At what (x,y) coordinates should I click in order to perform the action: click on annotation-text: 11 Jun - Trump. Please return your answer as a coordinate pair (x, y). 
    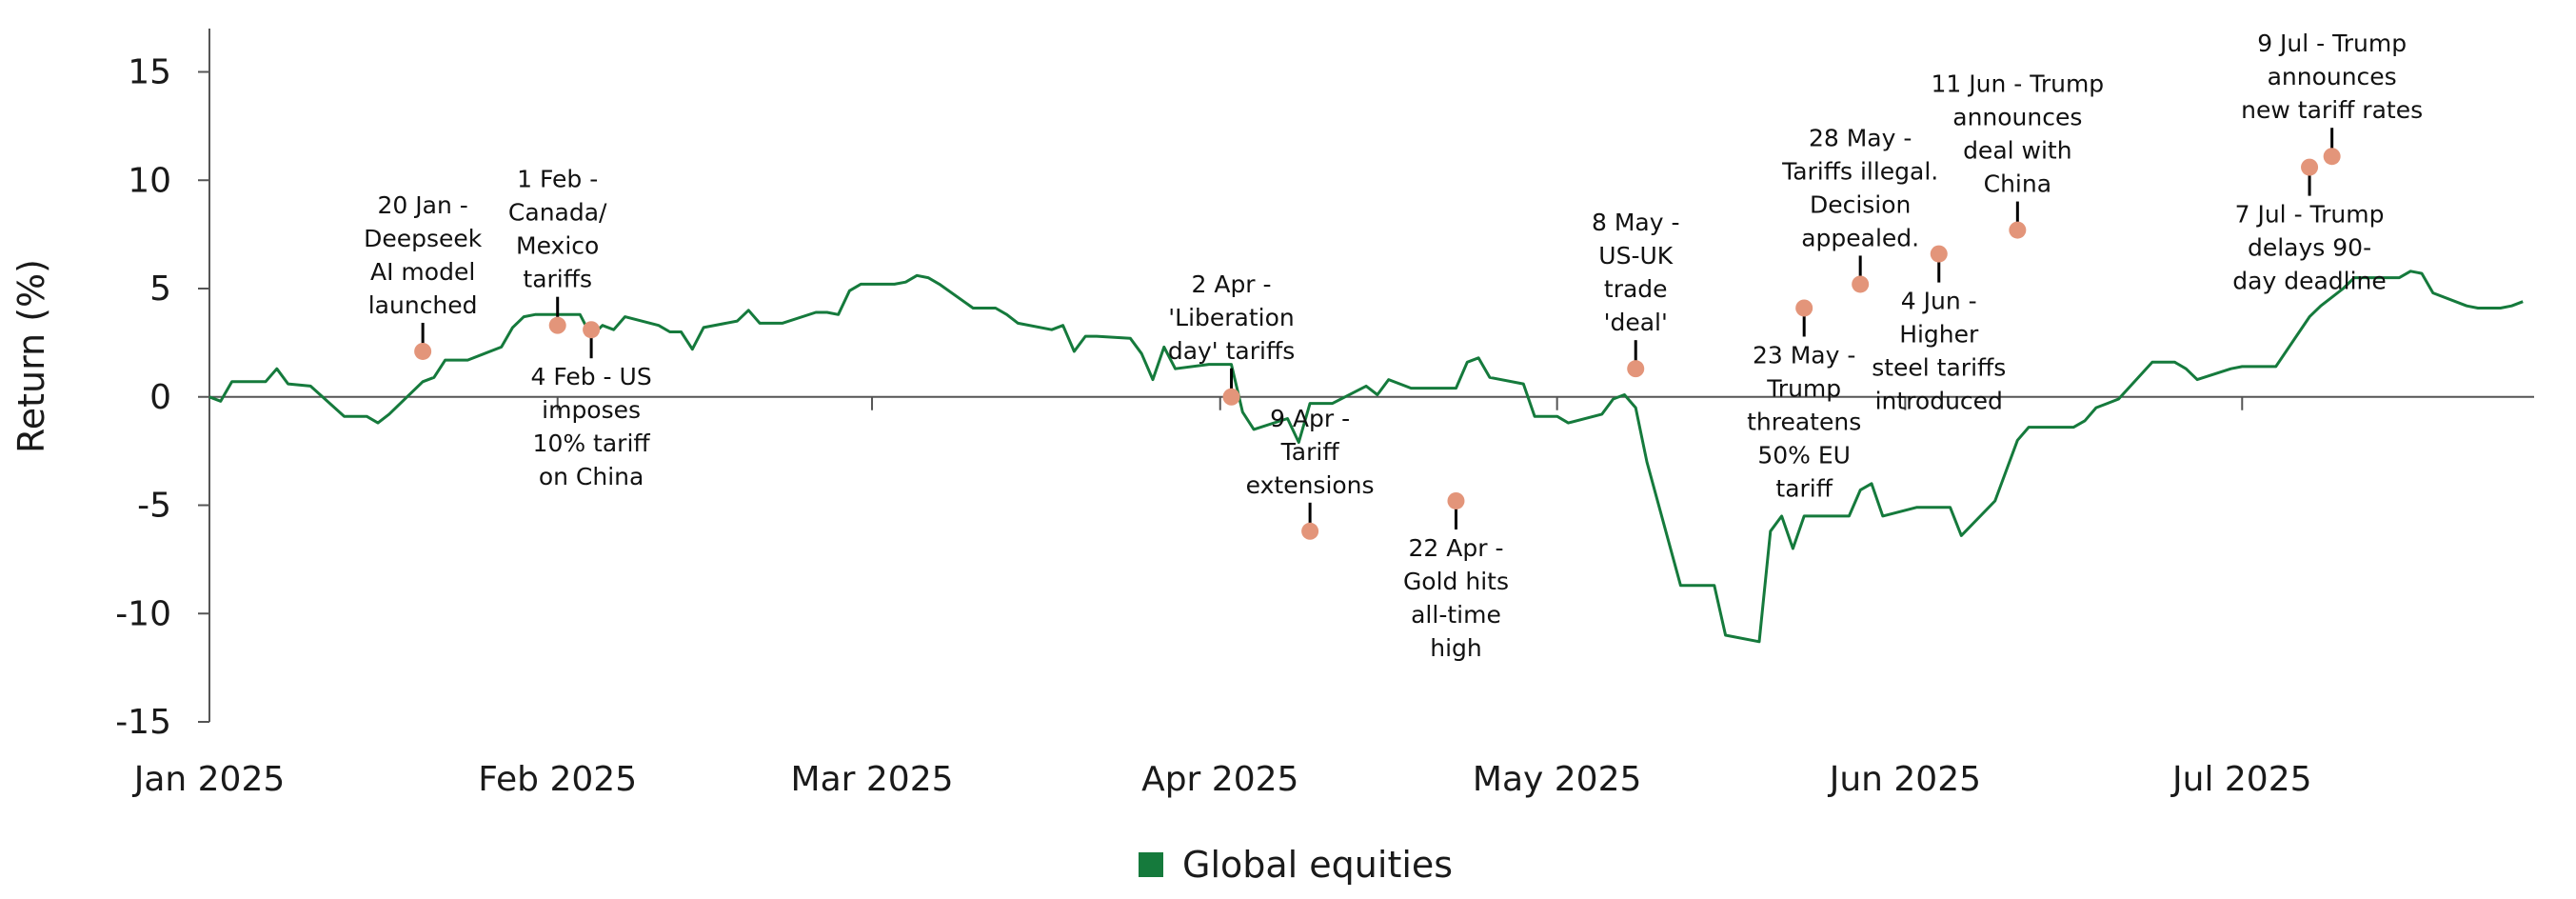
    Looking at the image, I should click on (2017, 84).